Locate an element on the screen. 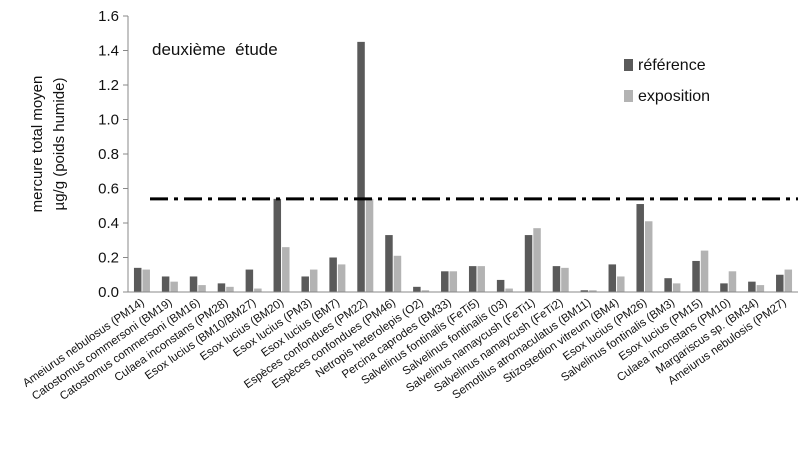 The height and width of the screenshot is (457, 806). y-tick-label: 0.0 is located at coordinates (108, 292).